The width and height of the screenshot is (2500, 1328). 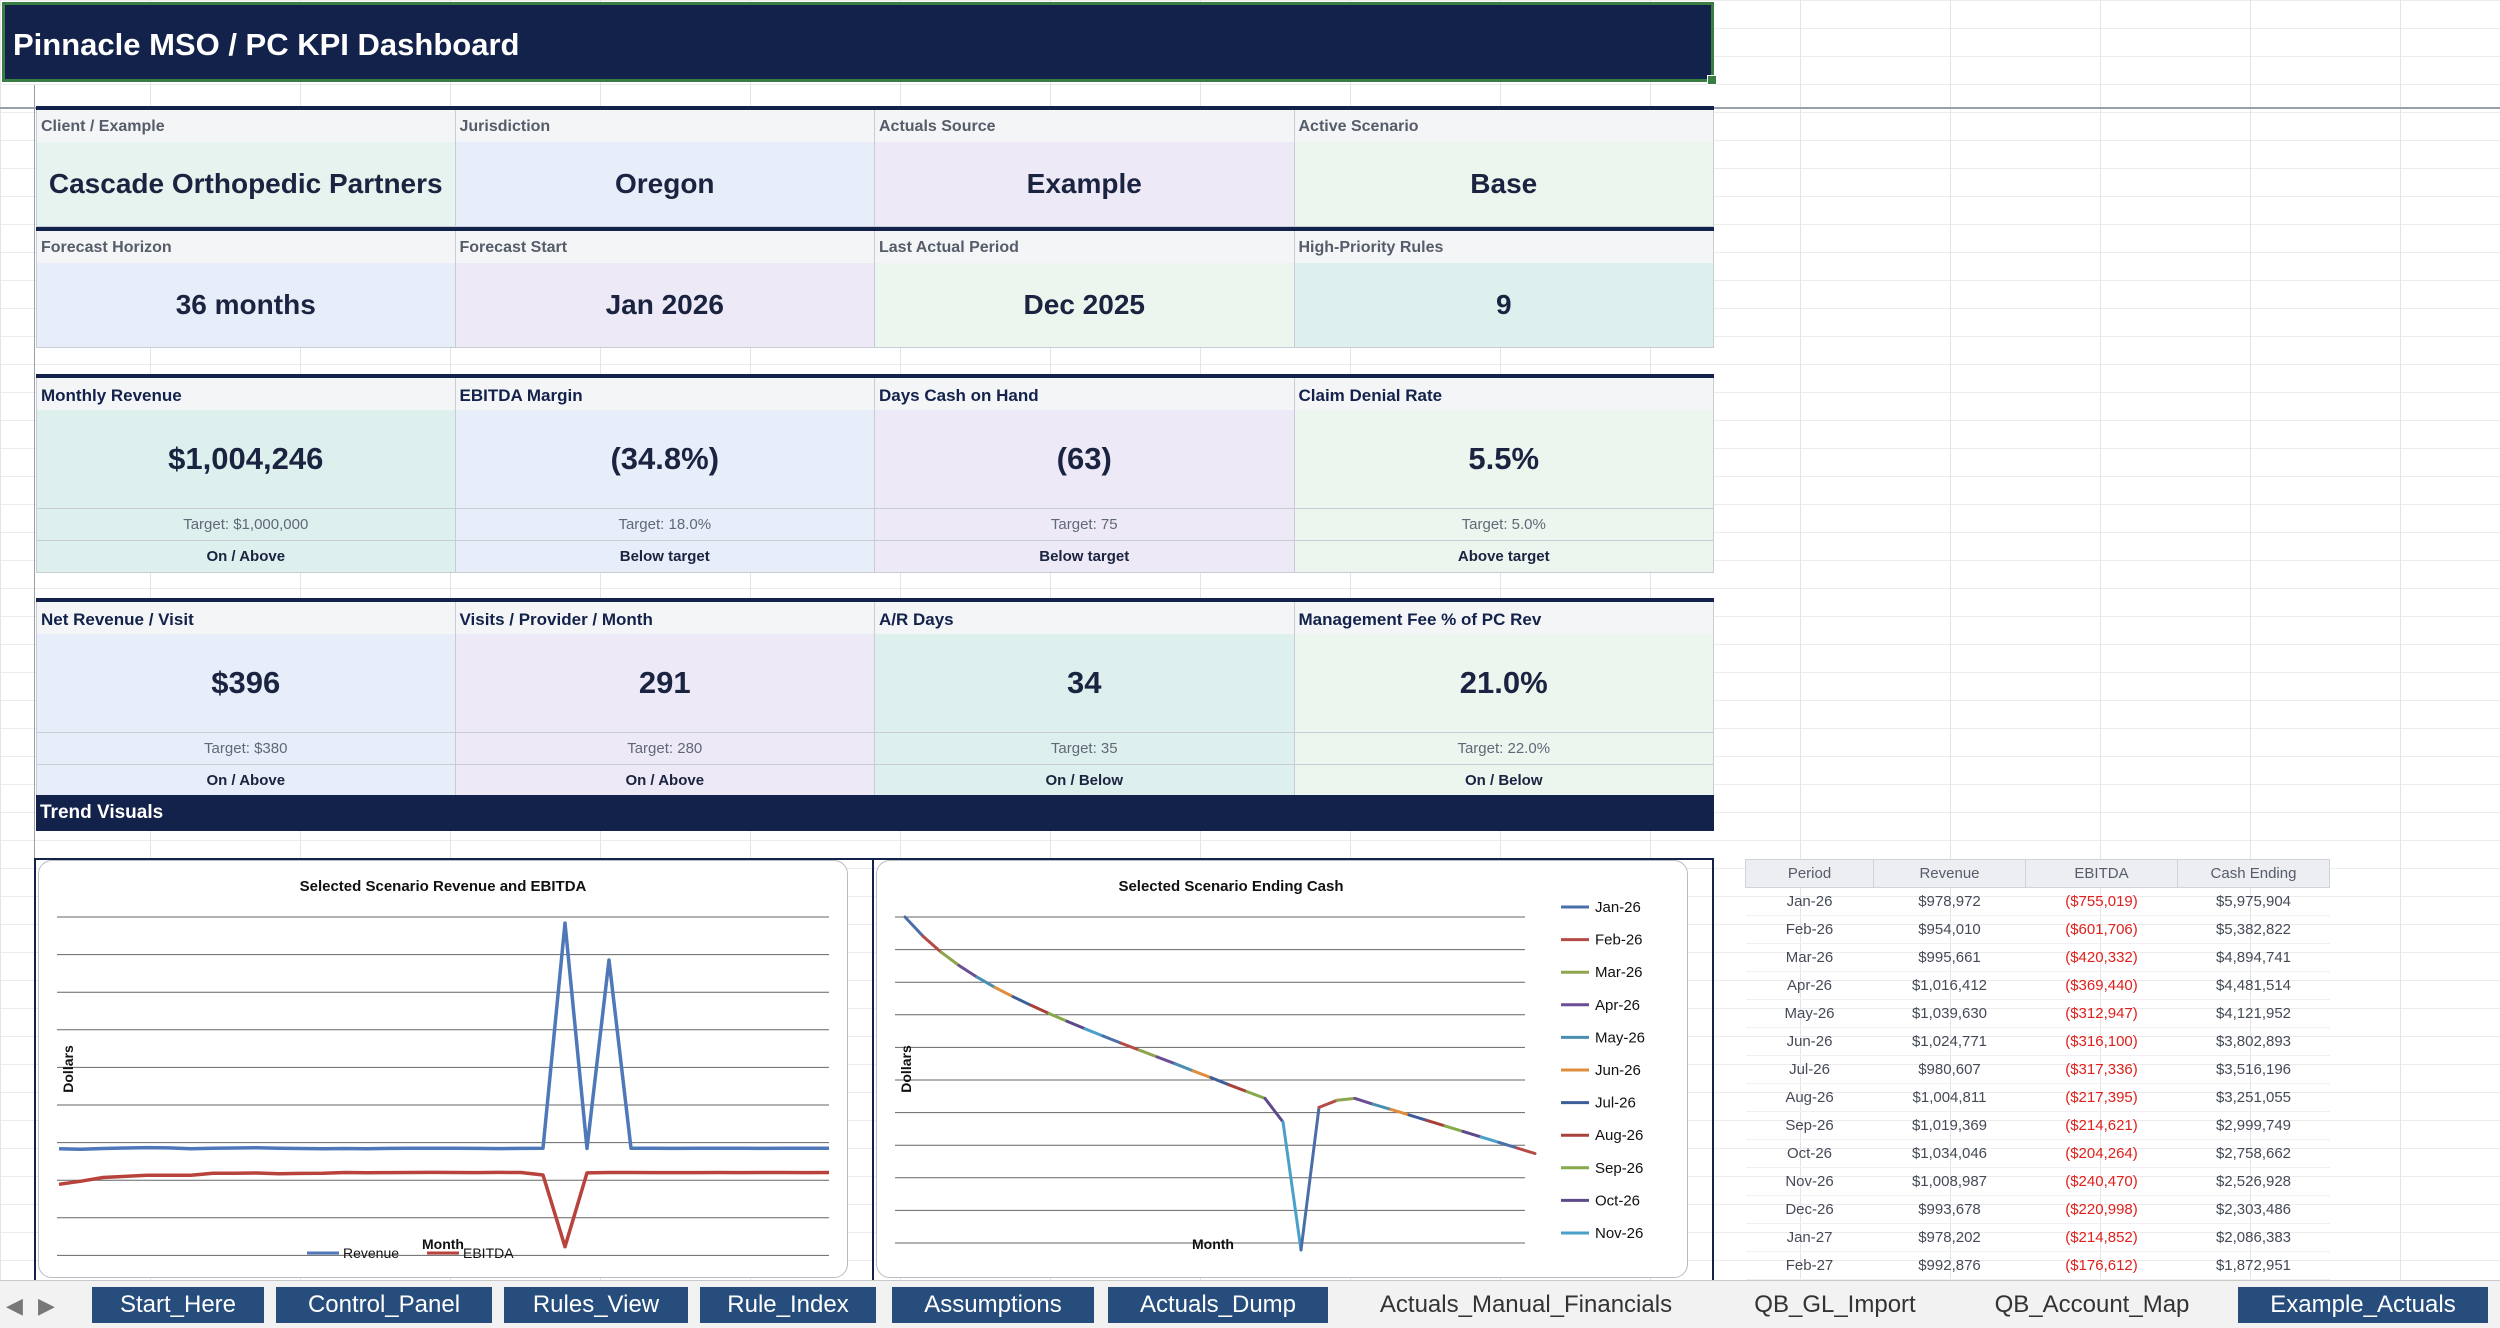 What do you see at coordinates (1809, 929) in the screenshot?
I see `table-cell: Feb-26` at bounding box center [1809, 929].